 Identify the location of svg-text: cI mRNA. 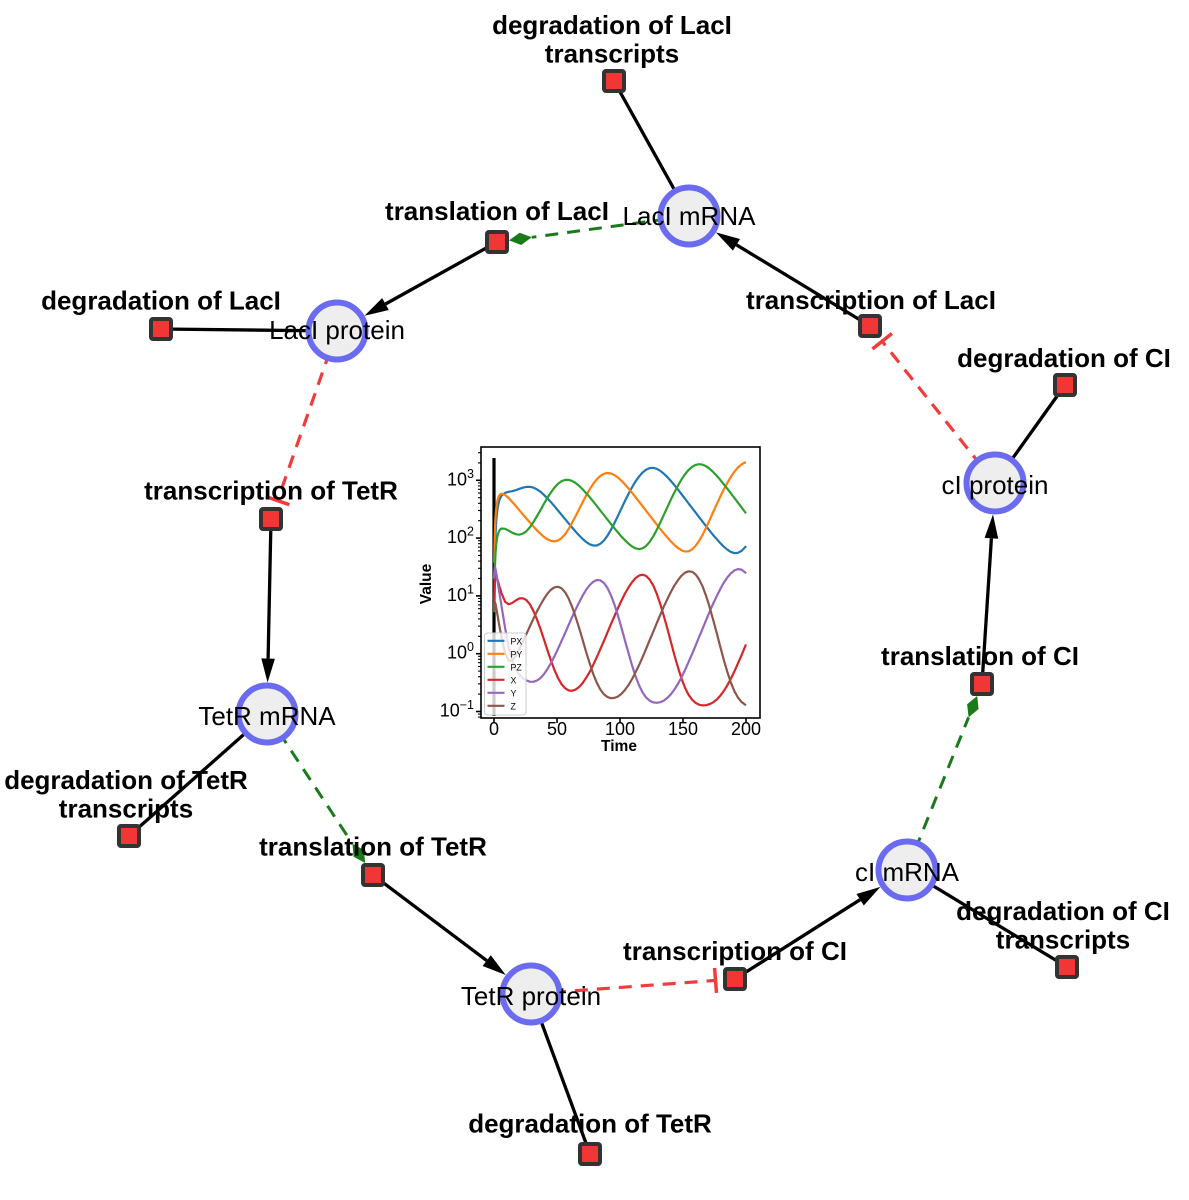
(907, 872).